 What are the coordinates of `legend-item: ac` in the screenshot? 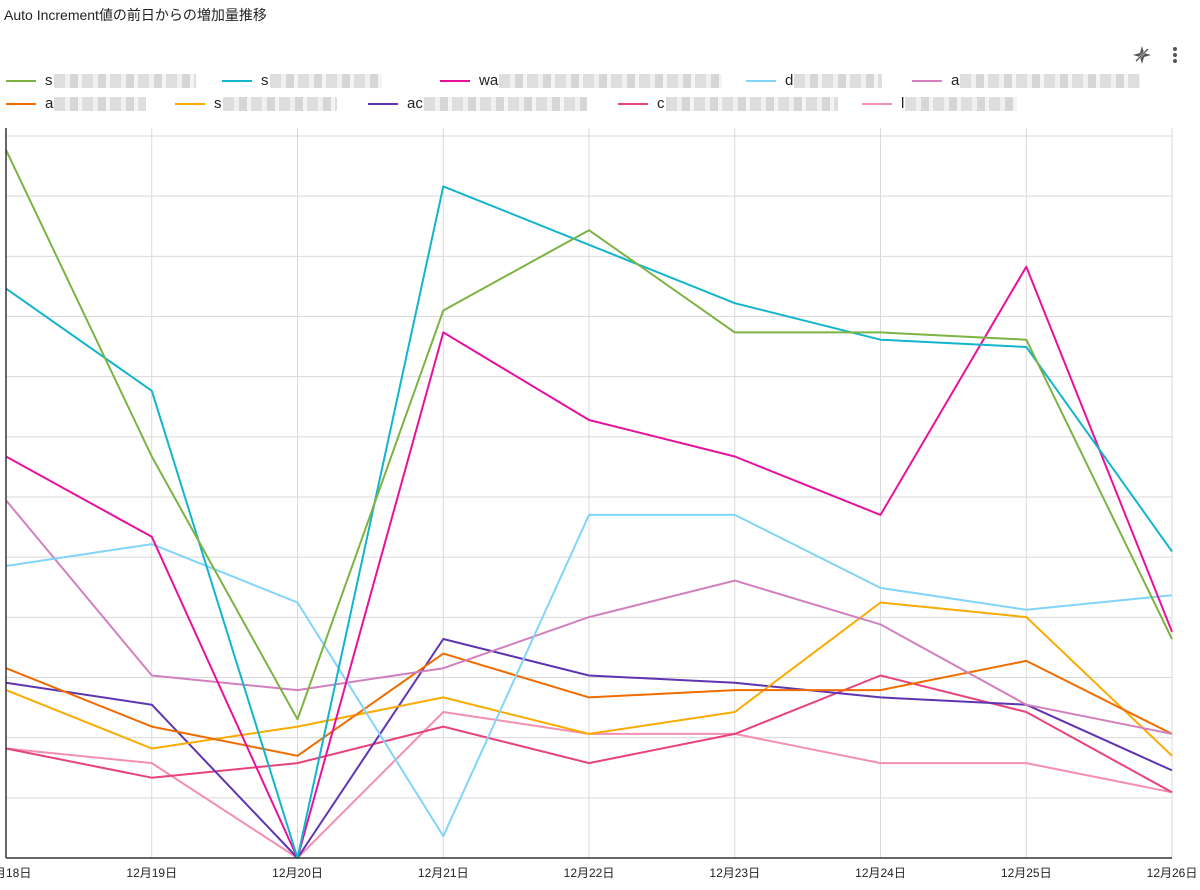 It's located at (477, 104).